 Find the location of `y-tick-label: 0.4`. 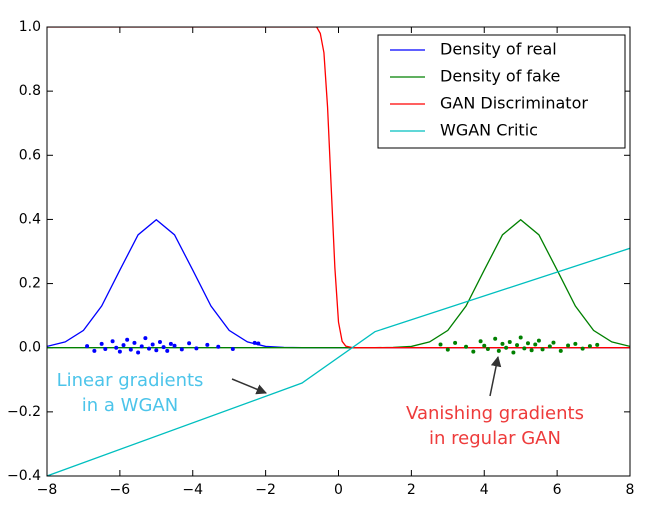

y-tick-label: 0.4 is located at coordinates (30, 219).